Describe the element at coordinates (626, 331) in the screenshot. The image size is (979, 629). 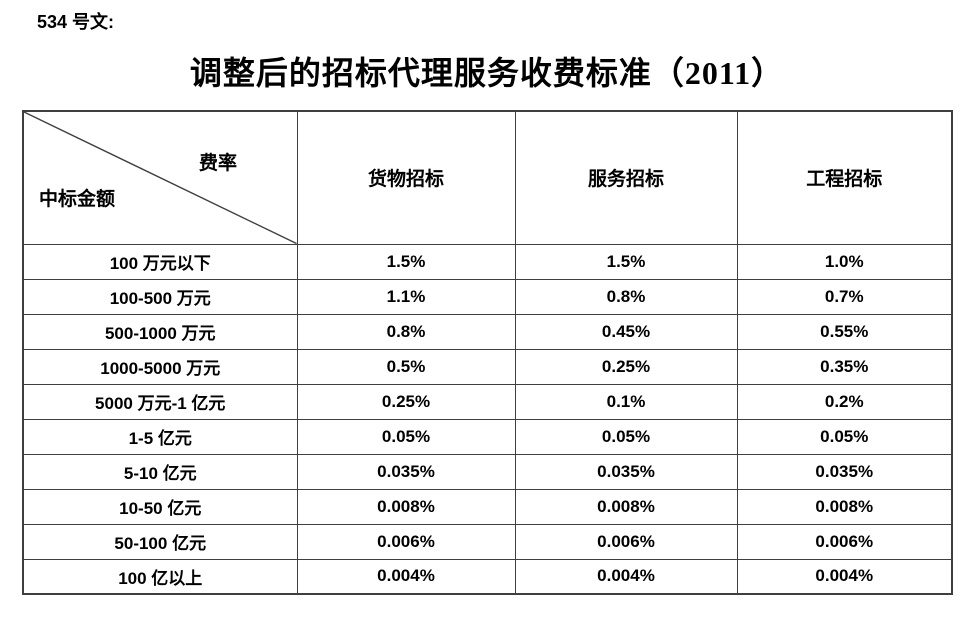
I see `rate-cell: 0.45%` at that location.